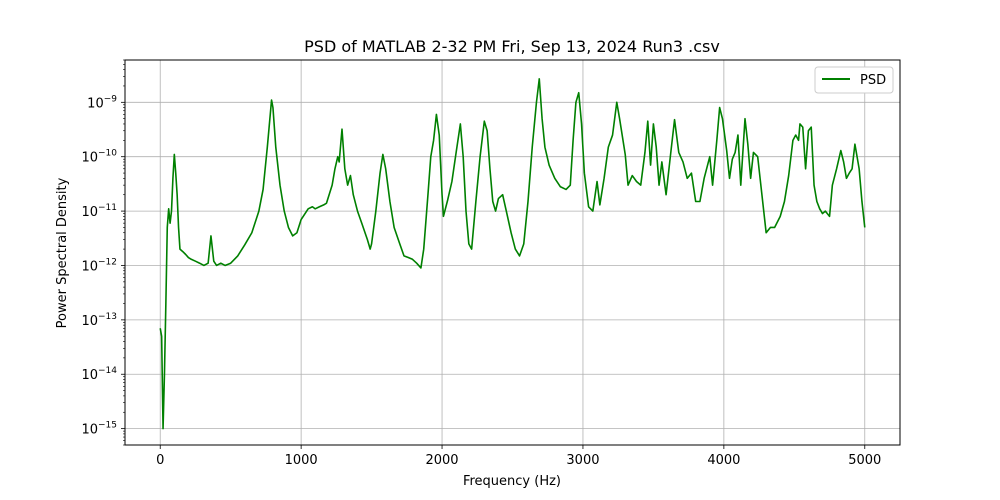 Image resolution: width=1000 pixels, height=500 pixels. What do you see at coordinates (512, 481) in the screenshot?
I see `x-axis-title: Frequency (Hz)` at bounding box center [512, 481].